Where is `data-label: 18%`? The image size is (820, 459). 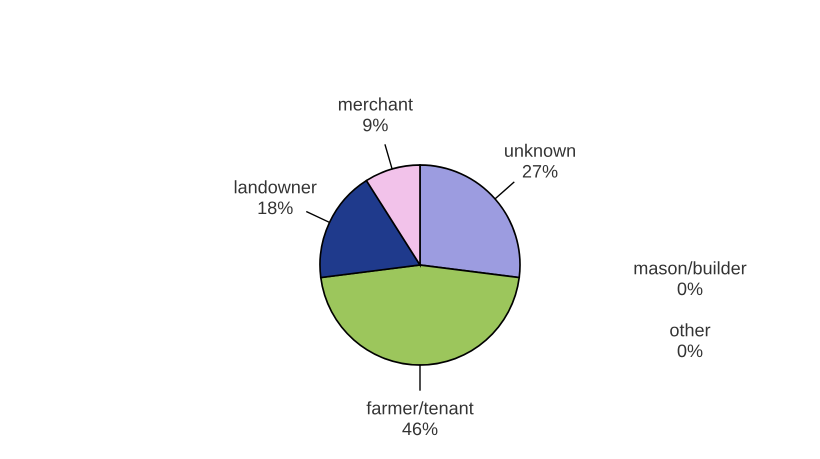
data-label: 18% is located at coordinates (275, 207).